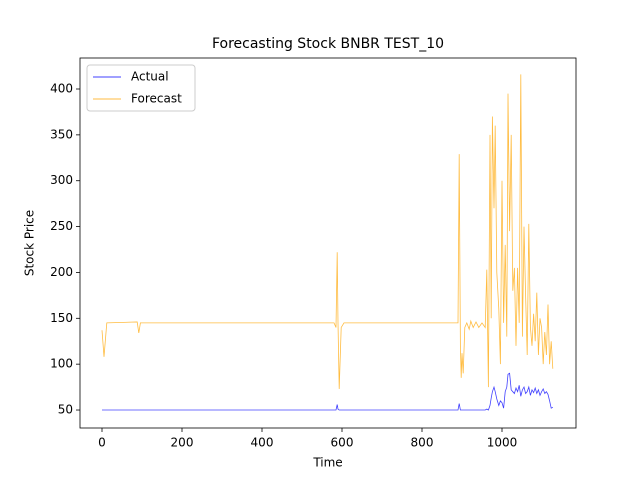  What do you see at coordinates (422, 443) in the screenshot?
I see `x-tick-label: 800` at bounding box center [422, 443].